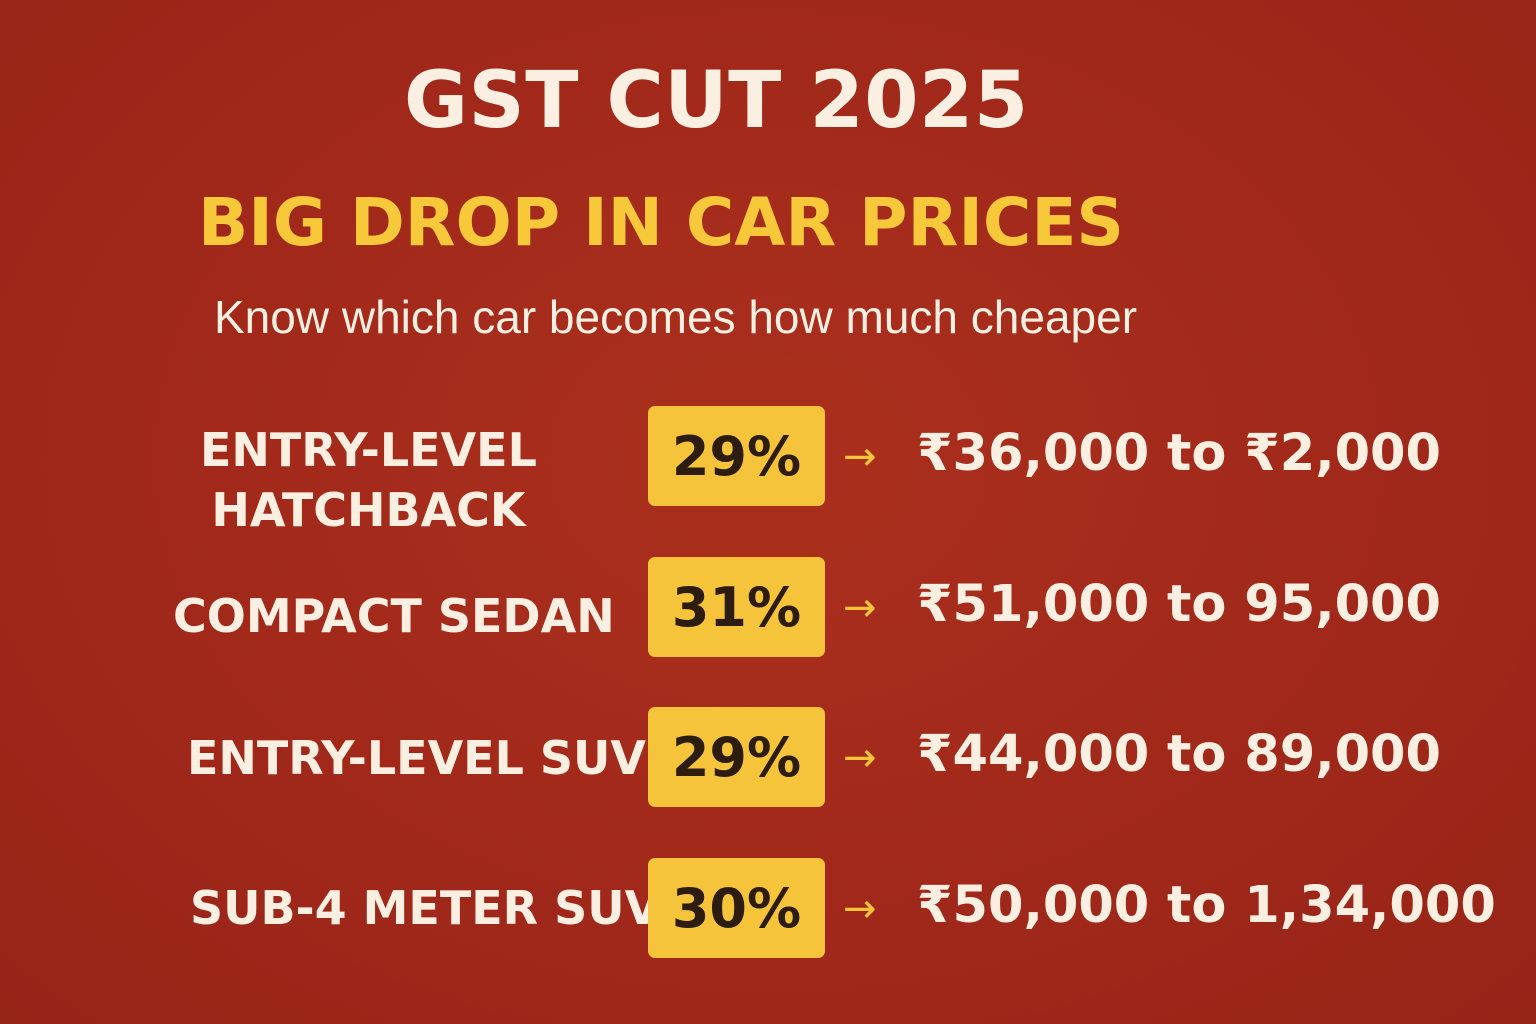 The width and height of the screenshot is (1536, 1024). Describe the element at coordinates (1179, 453) in the screenshot. I see `price-drop-range: ₹36,000 to ₹2,000` at that location.